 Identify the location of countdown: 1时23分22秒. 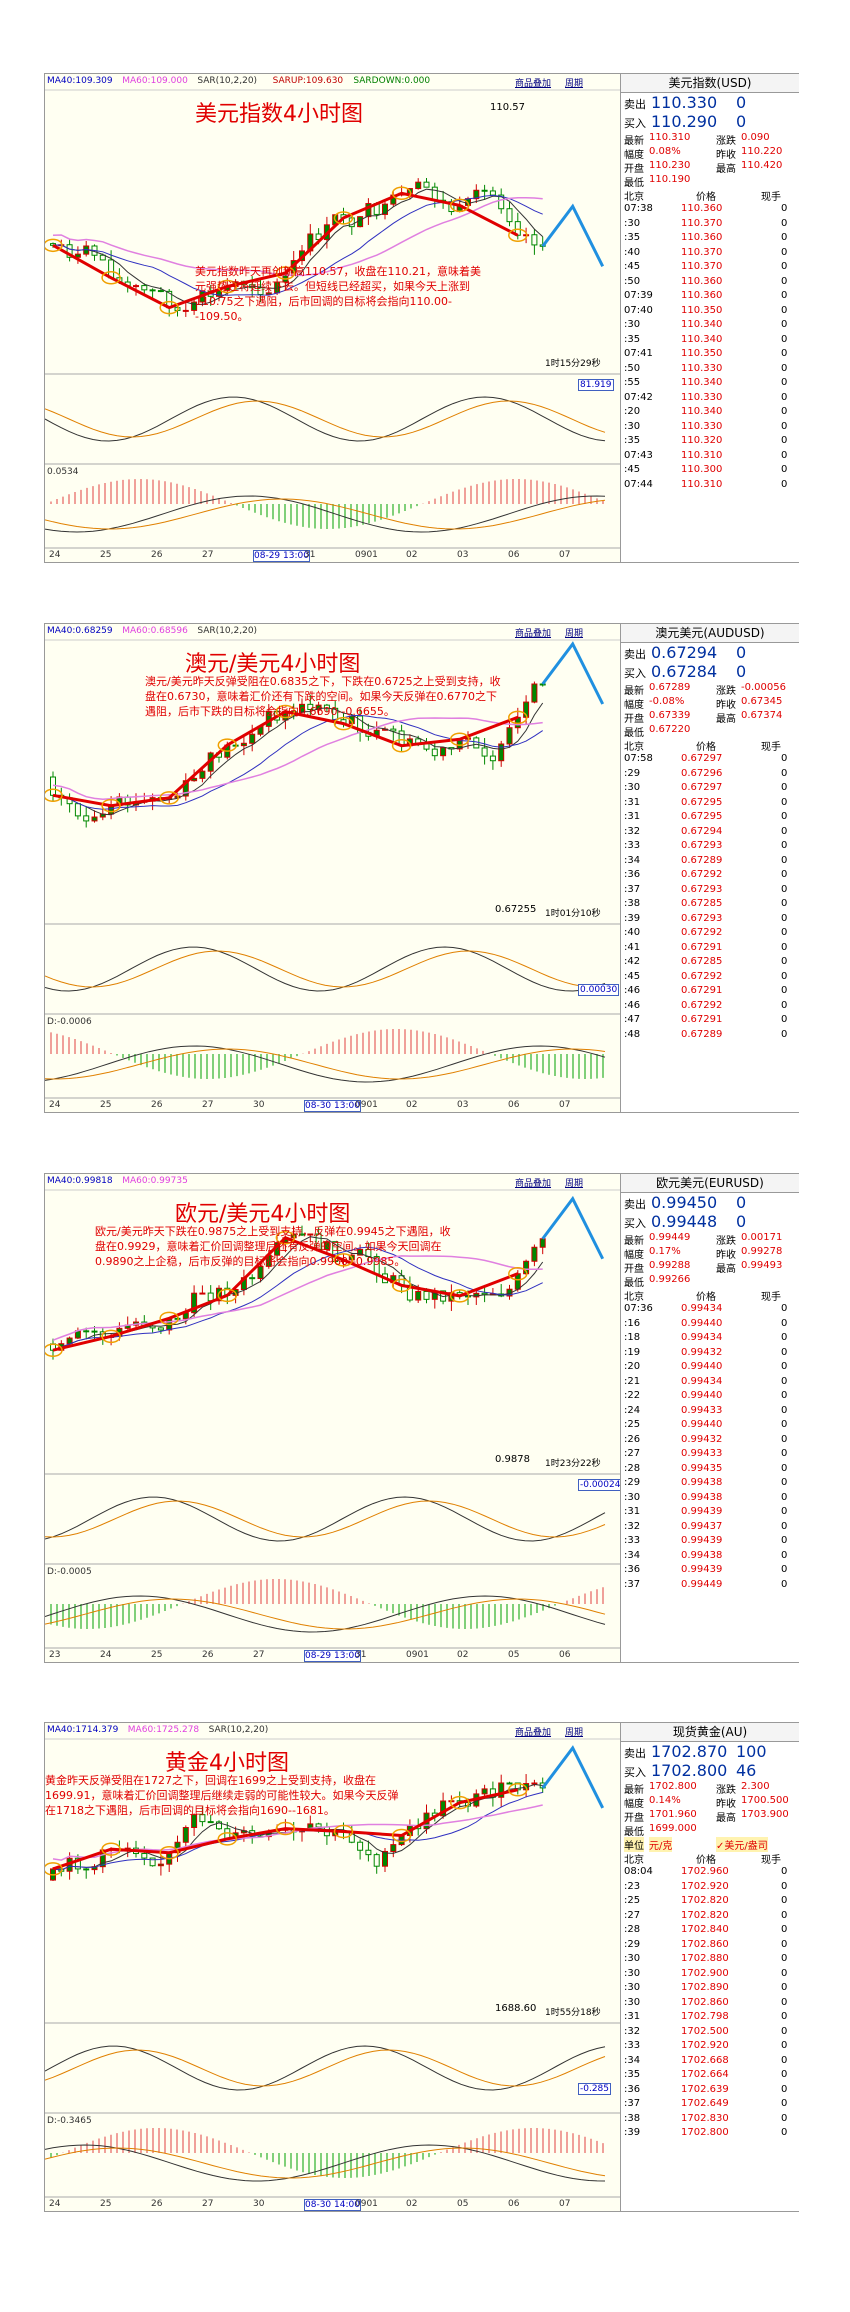
(573, 1464).